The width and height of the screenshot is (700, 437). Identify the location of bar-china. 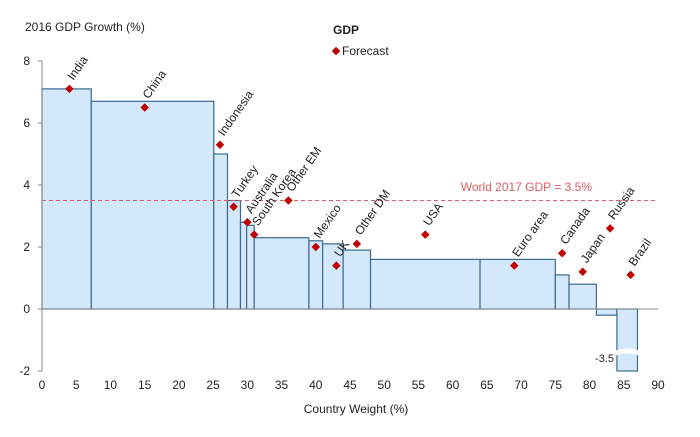
(152, 205).